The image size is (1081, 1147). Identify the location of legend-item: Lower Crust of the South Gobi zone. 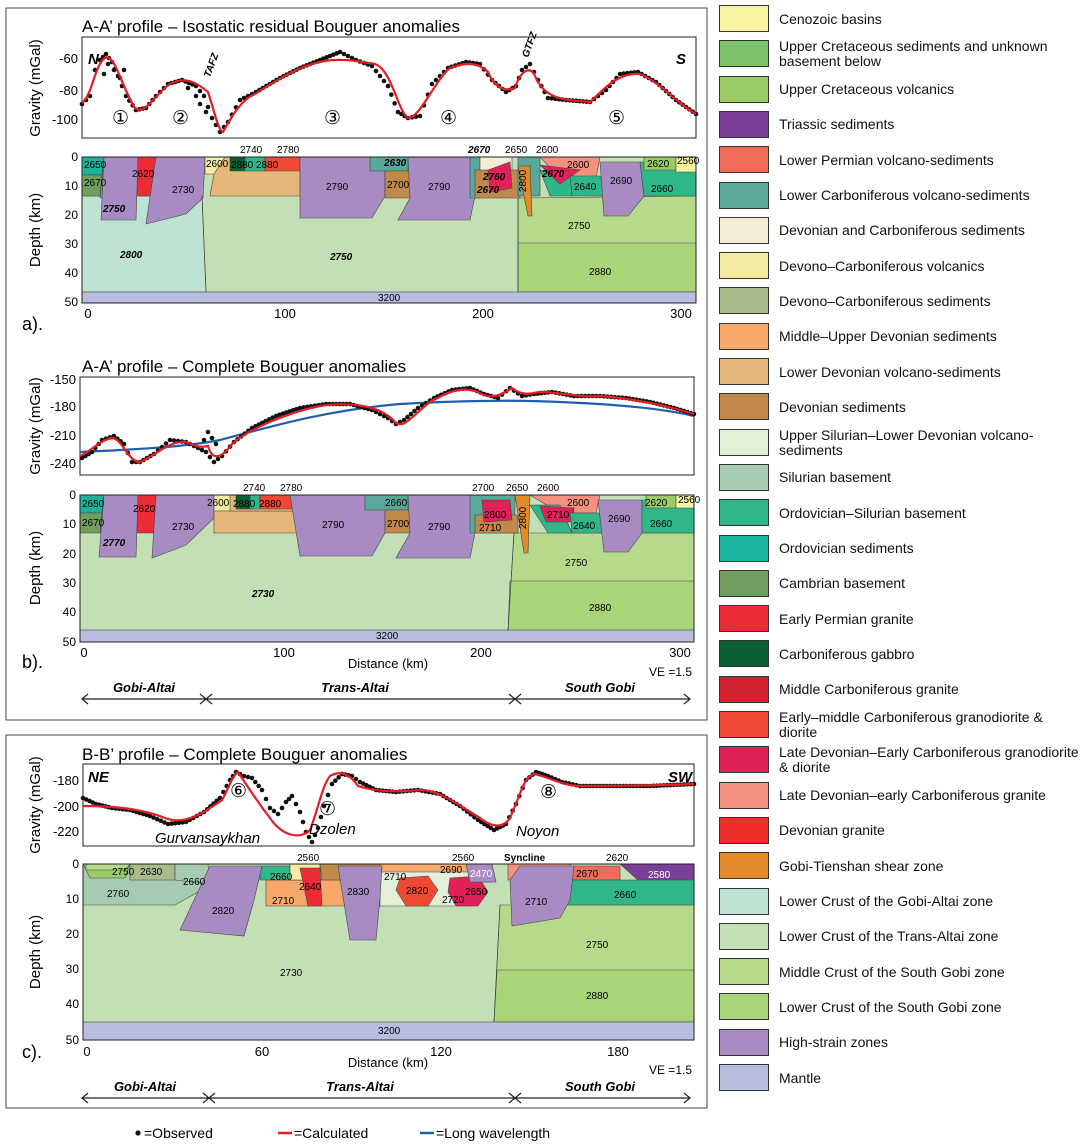
(897, 1008).